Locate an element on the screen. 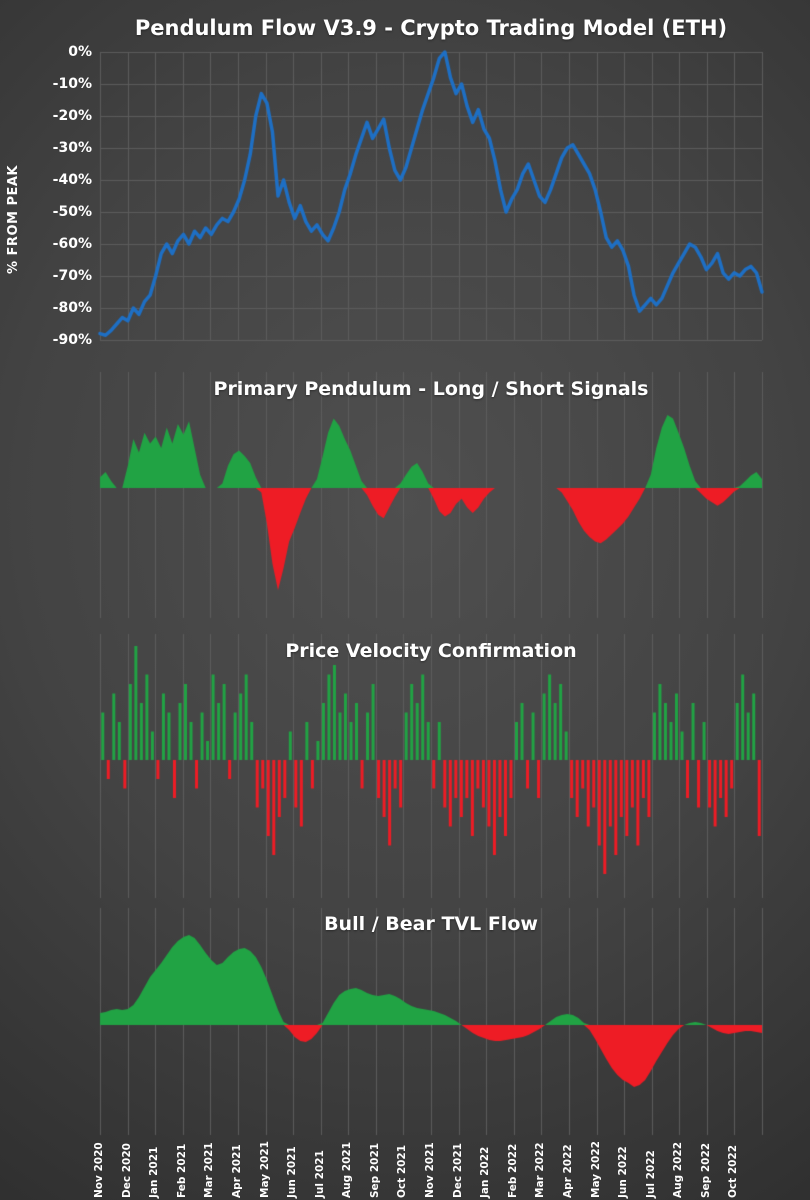  x-axis-label: Aug 2022 is located at coordinates (678, 1170).